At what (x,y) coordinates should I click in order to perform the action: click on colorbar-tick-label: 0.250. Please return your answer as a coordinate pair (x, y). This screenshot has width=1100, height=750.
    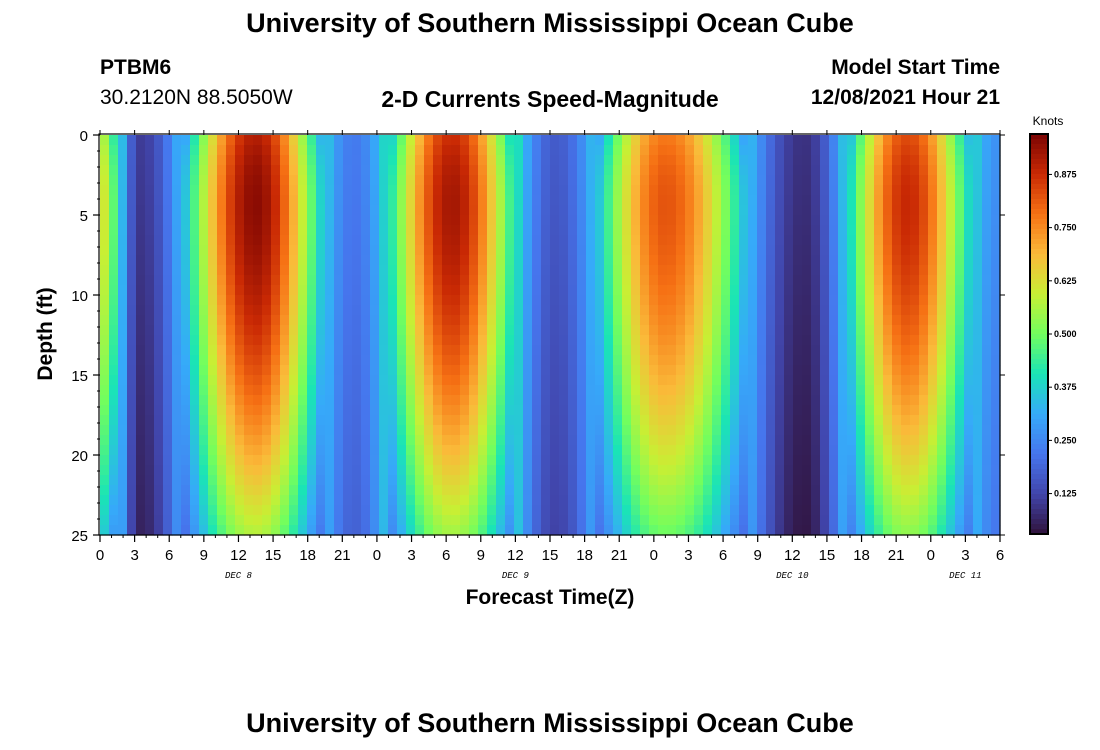
    Looking at the image, I should click on (1065, 440).